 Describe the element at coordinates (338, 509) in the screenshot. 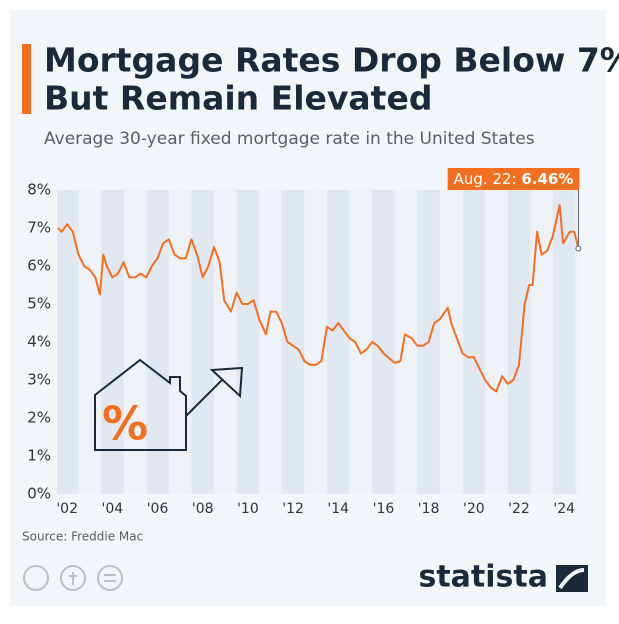

I see `x-tick-label: '14` at that location.